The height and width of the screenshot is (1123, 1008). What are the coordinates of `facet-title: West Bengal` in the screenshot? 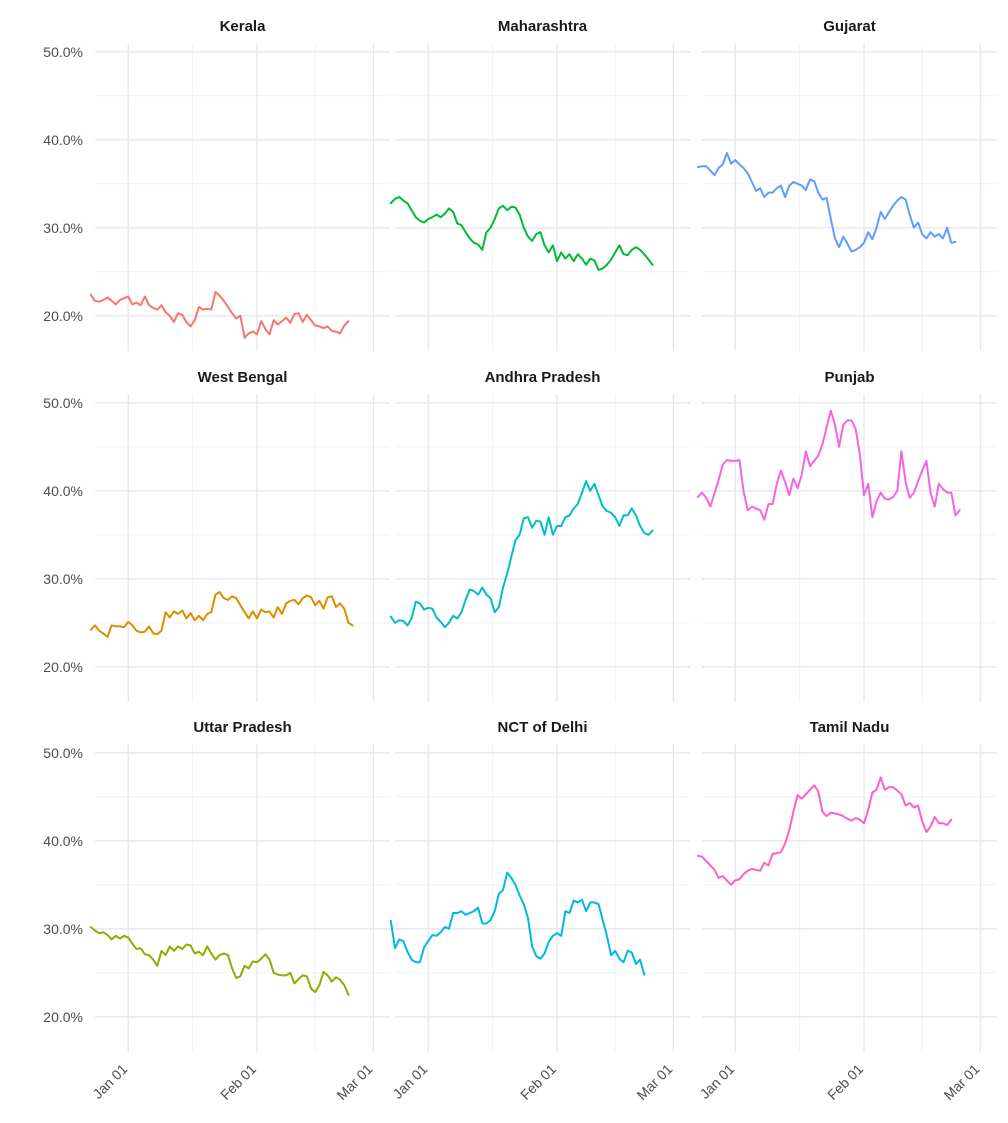 It's located at (243, 377).